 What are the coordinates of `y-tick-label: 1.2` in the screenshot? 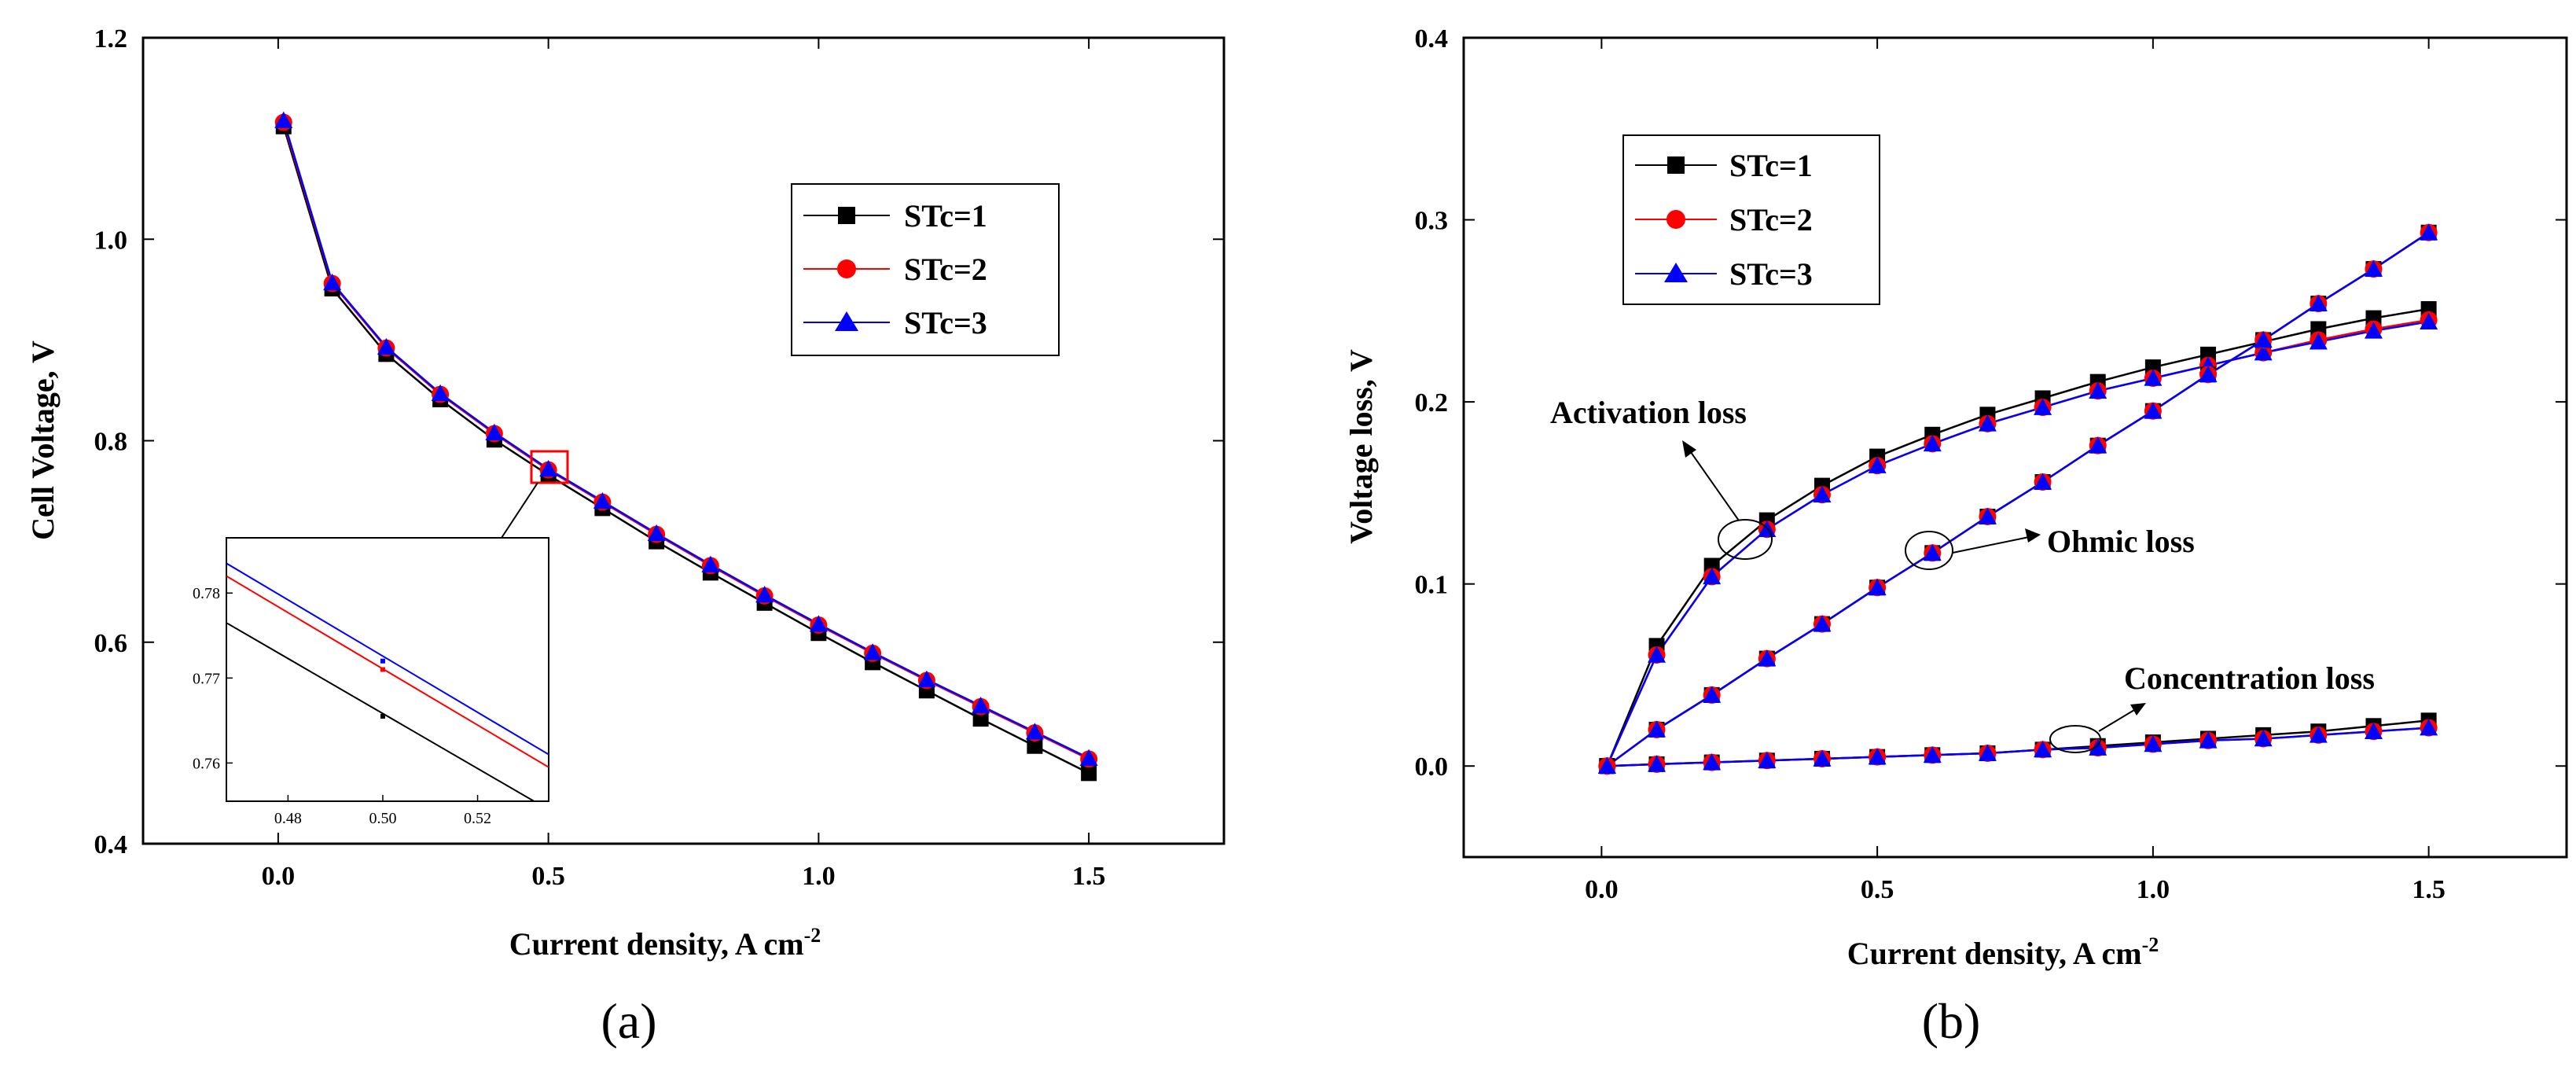 It's located at (111, 38).